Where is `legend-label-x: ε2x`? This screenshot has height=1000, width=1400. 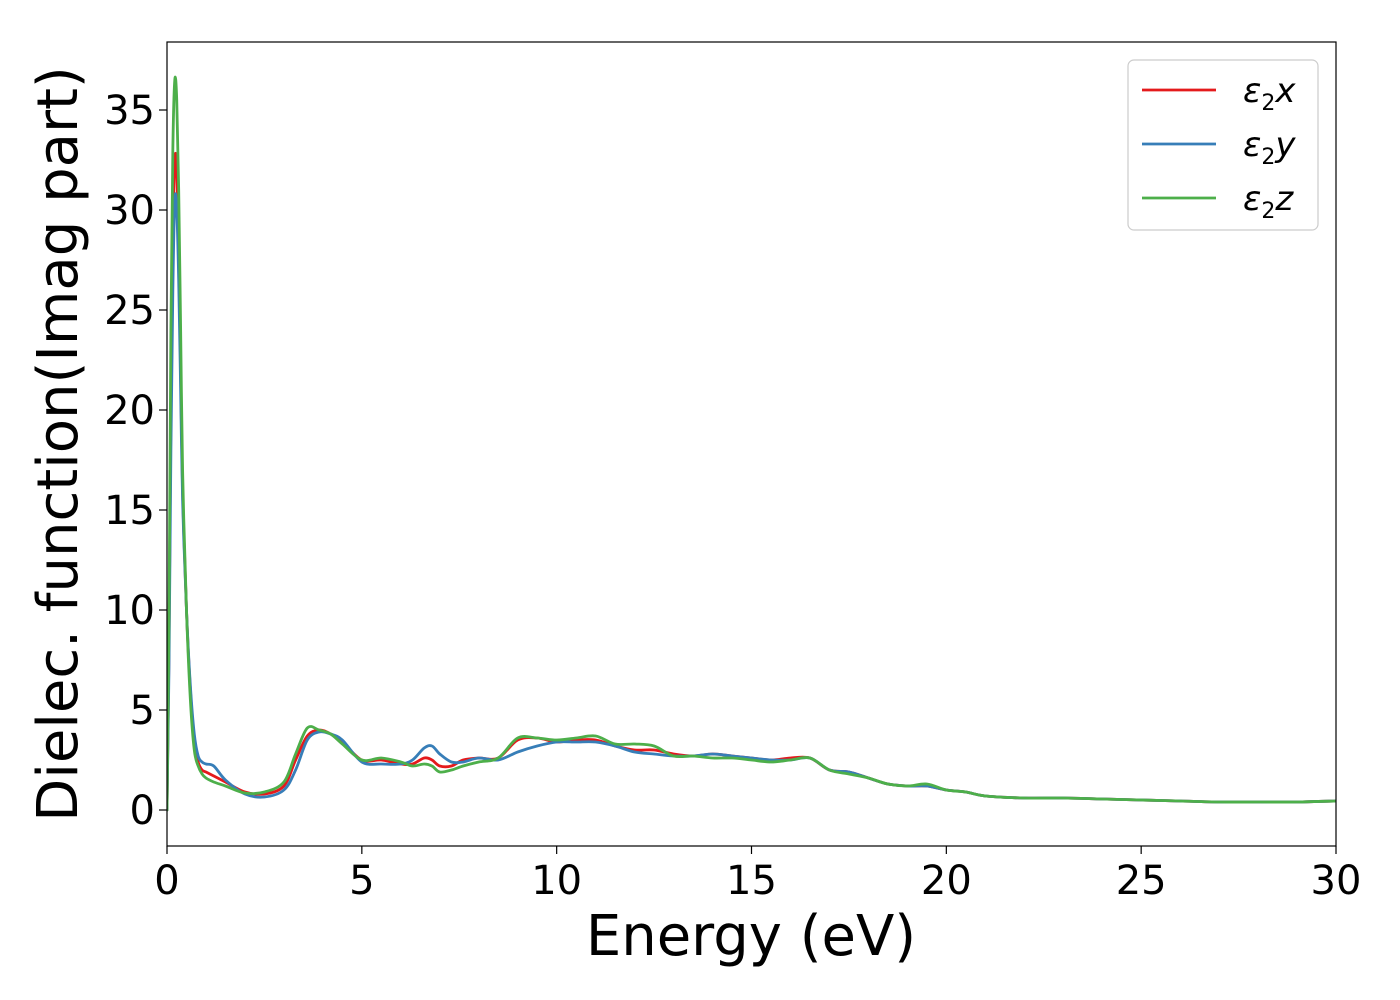 legend-label-x: ε2x is located at coordinates (1269, 93).